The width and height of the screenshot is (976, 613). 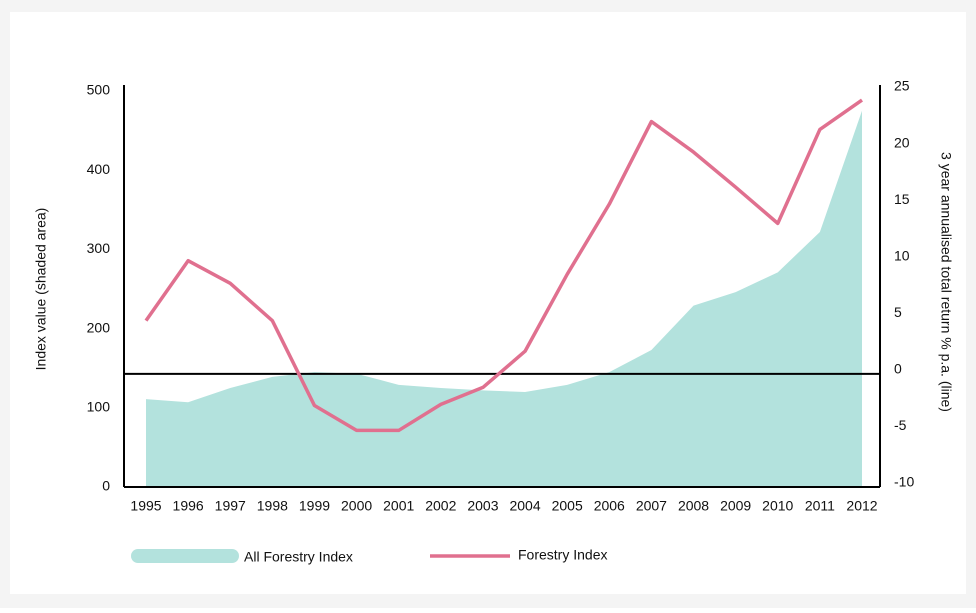 What do you see at coordinates (524, 506) in the screenshot?
I see `x-tick-label: 2004` at bounding box center [524, 506].